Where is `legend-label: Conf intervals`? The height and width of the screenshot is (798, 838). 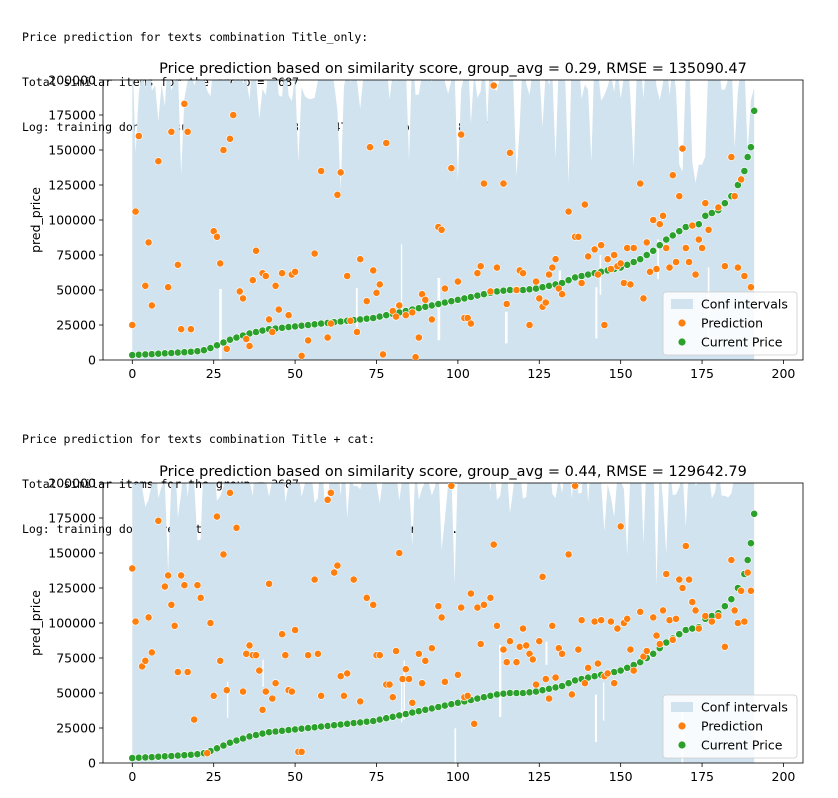 legend-label: Conf intervals is located at coordinates (744, 304).